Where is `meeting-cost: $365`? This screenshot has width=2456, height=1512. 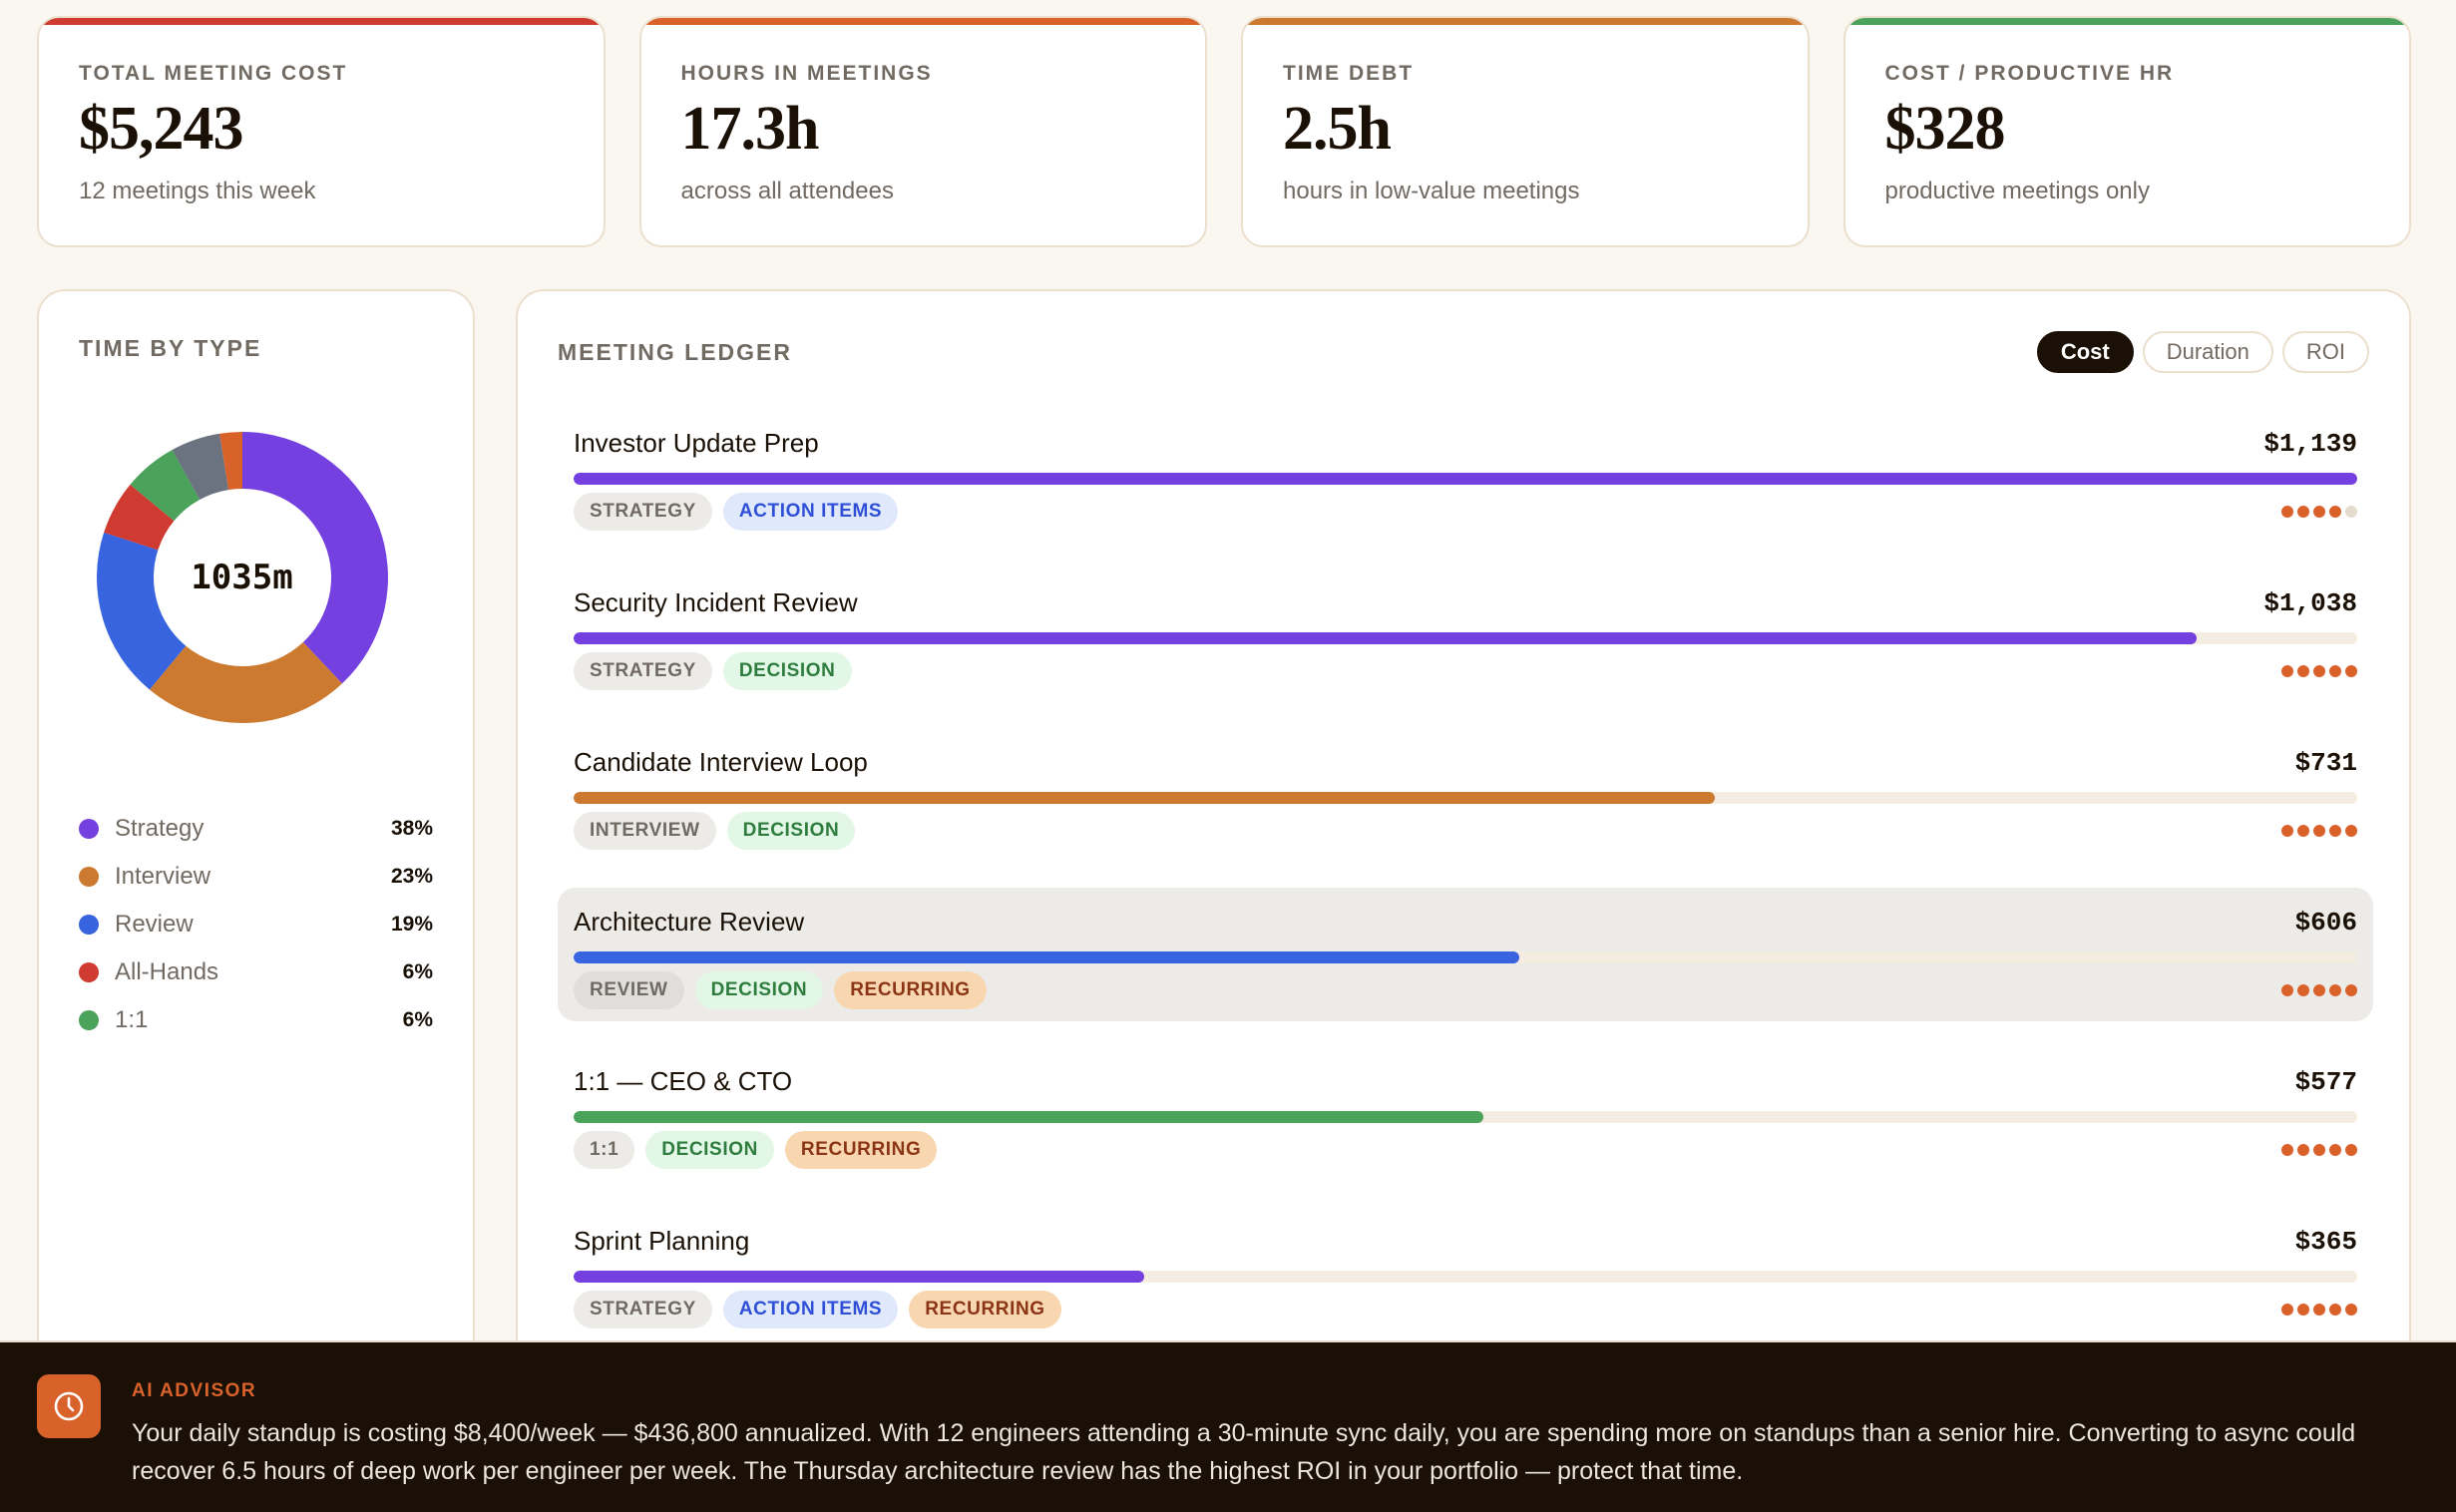 meeting-cost: $365 is located at coordinates (2325, 1242).